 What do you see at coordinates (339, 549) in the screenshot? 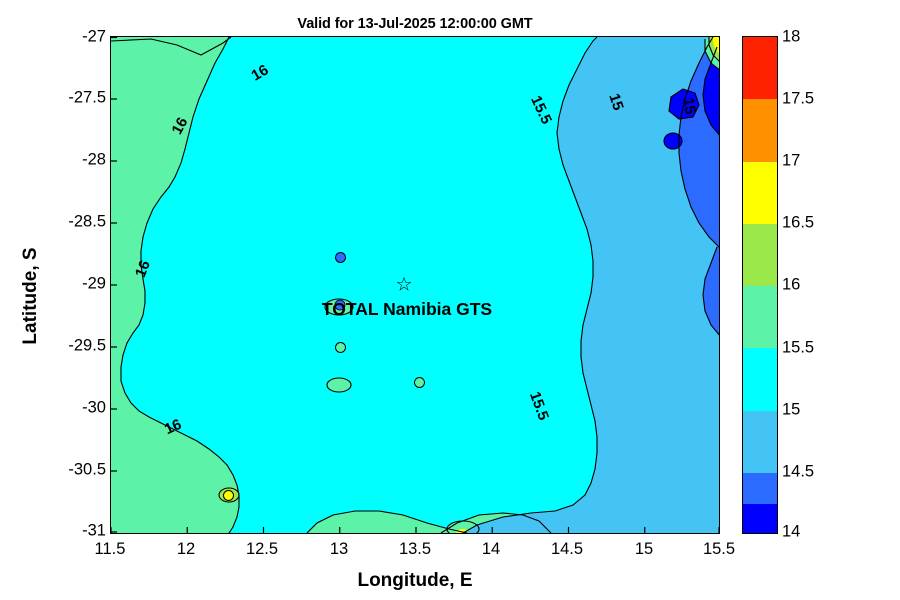
I see `xtick-label: 13` at bounding box center [339, 549].